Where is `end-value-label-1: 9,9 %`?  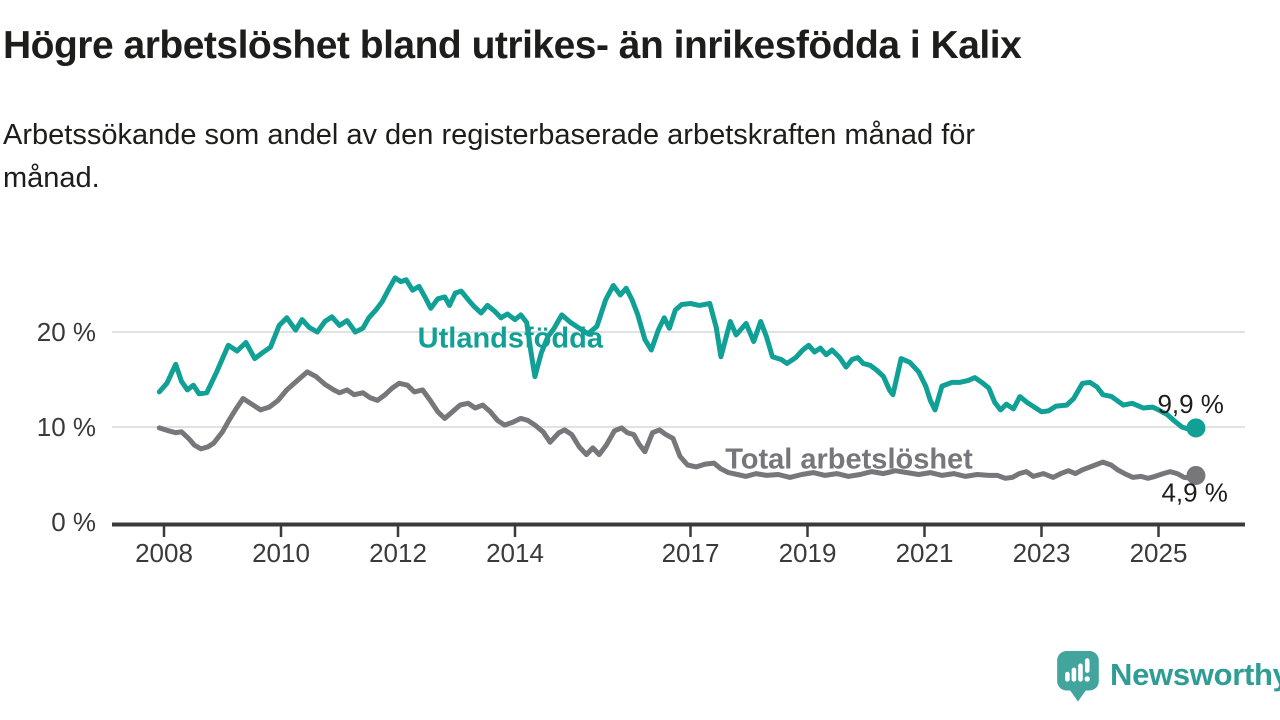
end-value-label-1: 9,9 % is located at coordinates (1190, 404).